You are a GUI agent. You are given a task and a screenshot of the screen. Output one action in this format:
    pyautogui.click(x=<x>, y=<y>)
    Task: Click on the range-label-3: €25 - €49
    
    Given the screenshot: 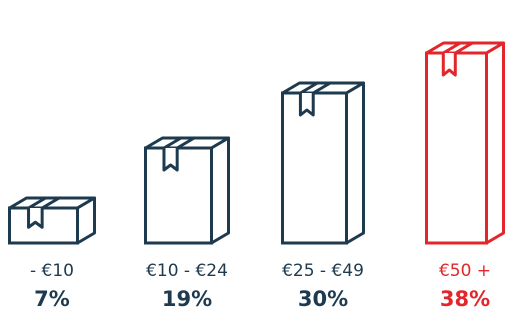 What is the action you would take?
    pyautogui.click(x=323, y=271)
    